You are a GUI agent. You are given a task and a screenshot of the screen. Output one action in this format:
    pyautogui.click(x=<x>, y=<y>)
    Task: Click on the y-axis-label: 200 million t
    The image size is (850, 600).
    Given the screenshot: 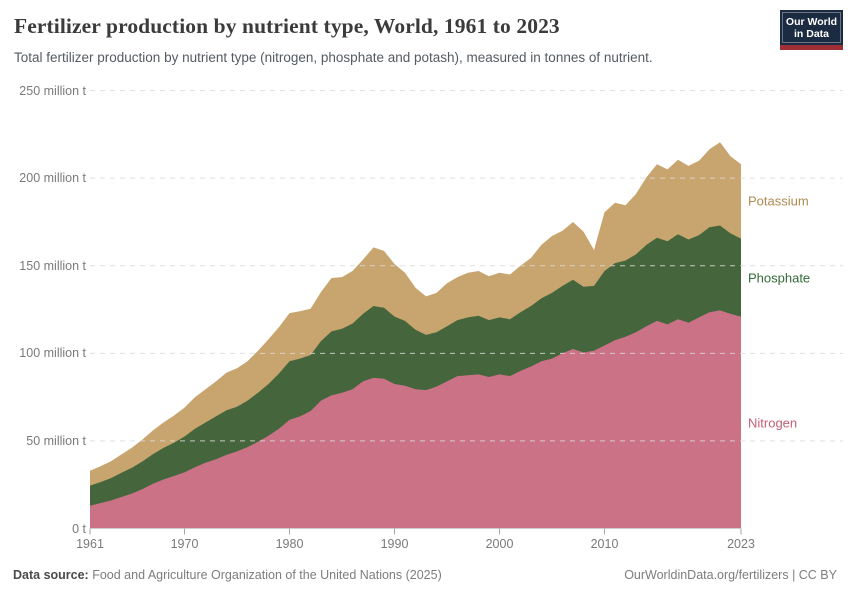 What is the action you would take?
    pyautogui.click(x=52, y=178)
    